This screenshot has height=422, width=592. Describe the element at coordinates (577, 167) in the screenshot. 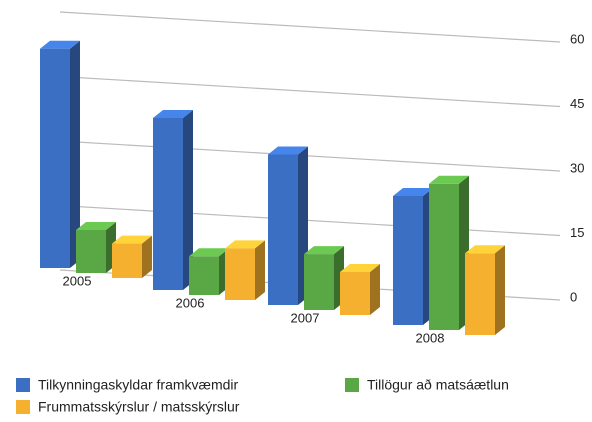

I see `y-tick-label: 30` at that location.